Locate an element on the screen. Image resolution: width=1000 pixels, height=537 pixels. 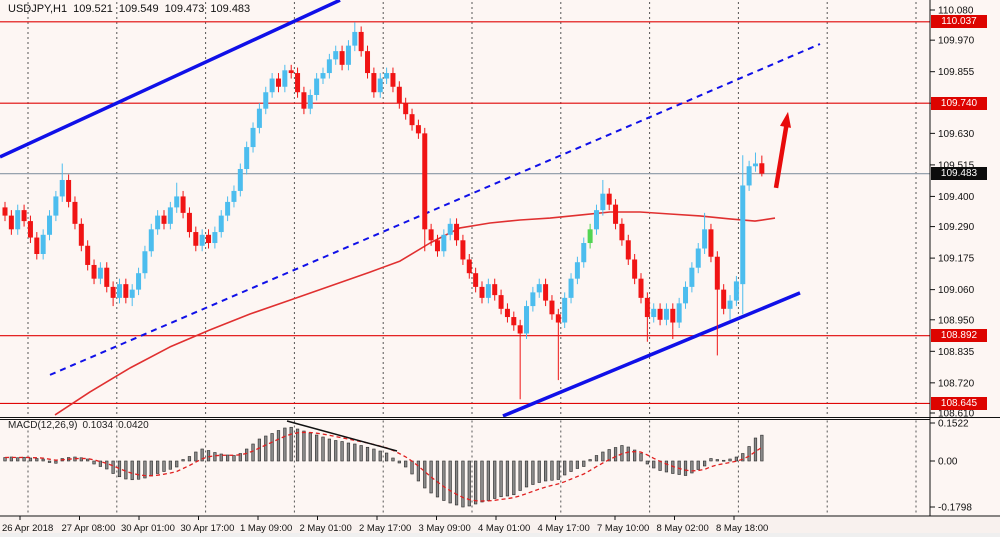
macd-indicator-label: MACD(12,26,9) 0.1034 0.0420 is located at coordinates (81, 425).